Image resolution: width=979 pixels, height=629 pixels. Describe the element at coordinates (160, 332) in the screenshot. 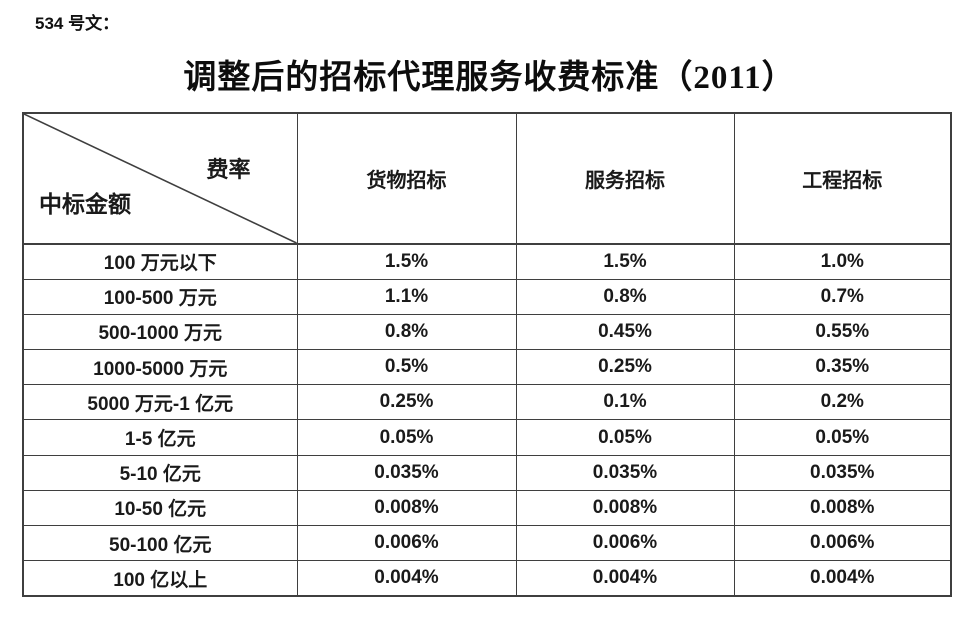

I see `row-label: 500-1000 万元` at that location.